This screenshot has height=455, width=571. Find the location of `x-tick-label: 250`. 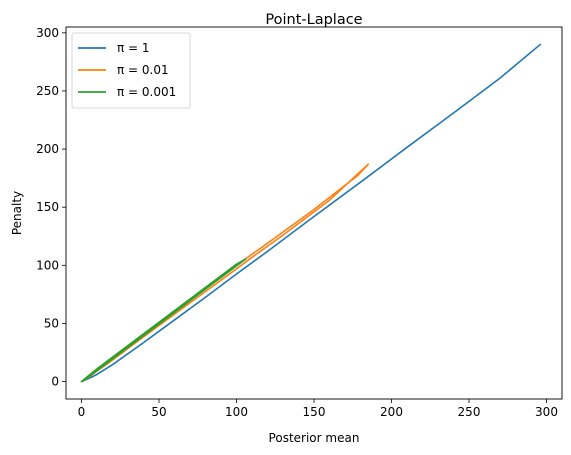

x-tick-label: 250 is located at coordinates (469, 412).